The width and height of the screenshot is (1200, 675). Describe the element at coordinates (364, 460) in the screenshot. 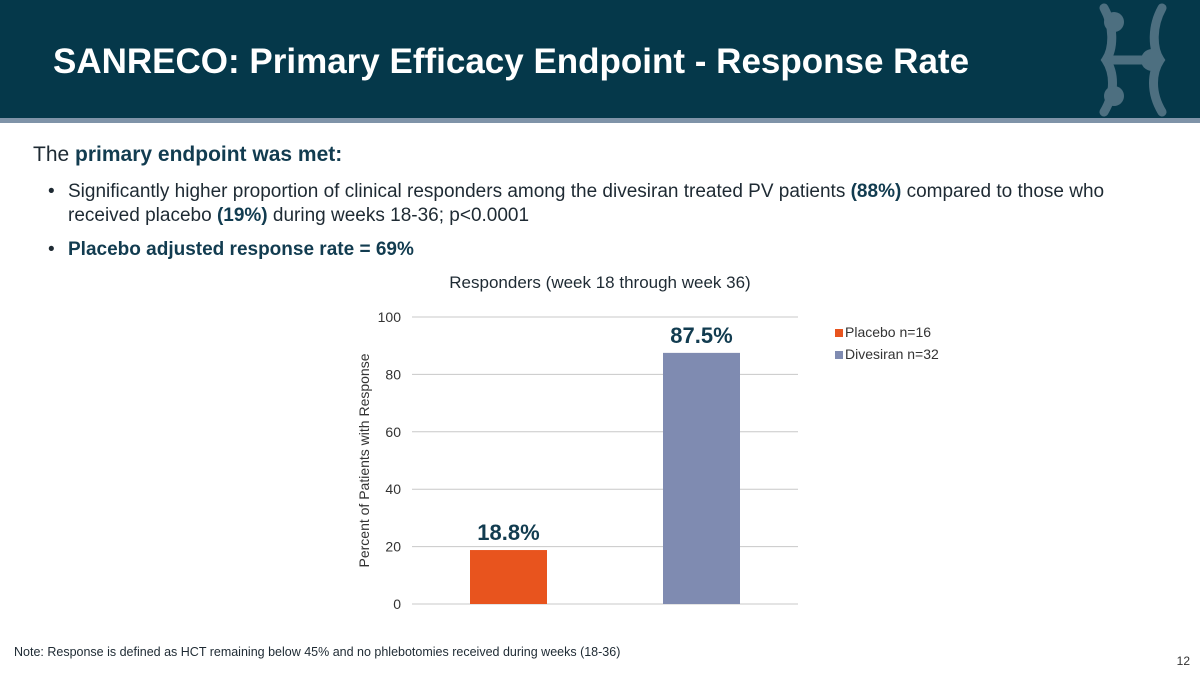

I see `y-axis-title: Percent of Patients with Response` at that location.